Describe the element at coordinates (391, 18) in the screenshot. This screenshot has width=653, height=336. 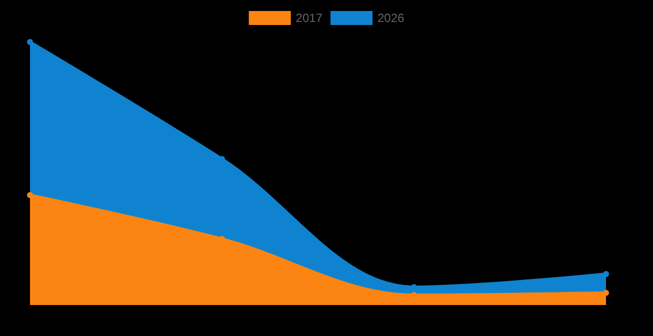
I see `legend-label: 2026` at that location.